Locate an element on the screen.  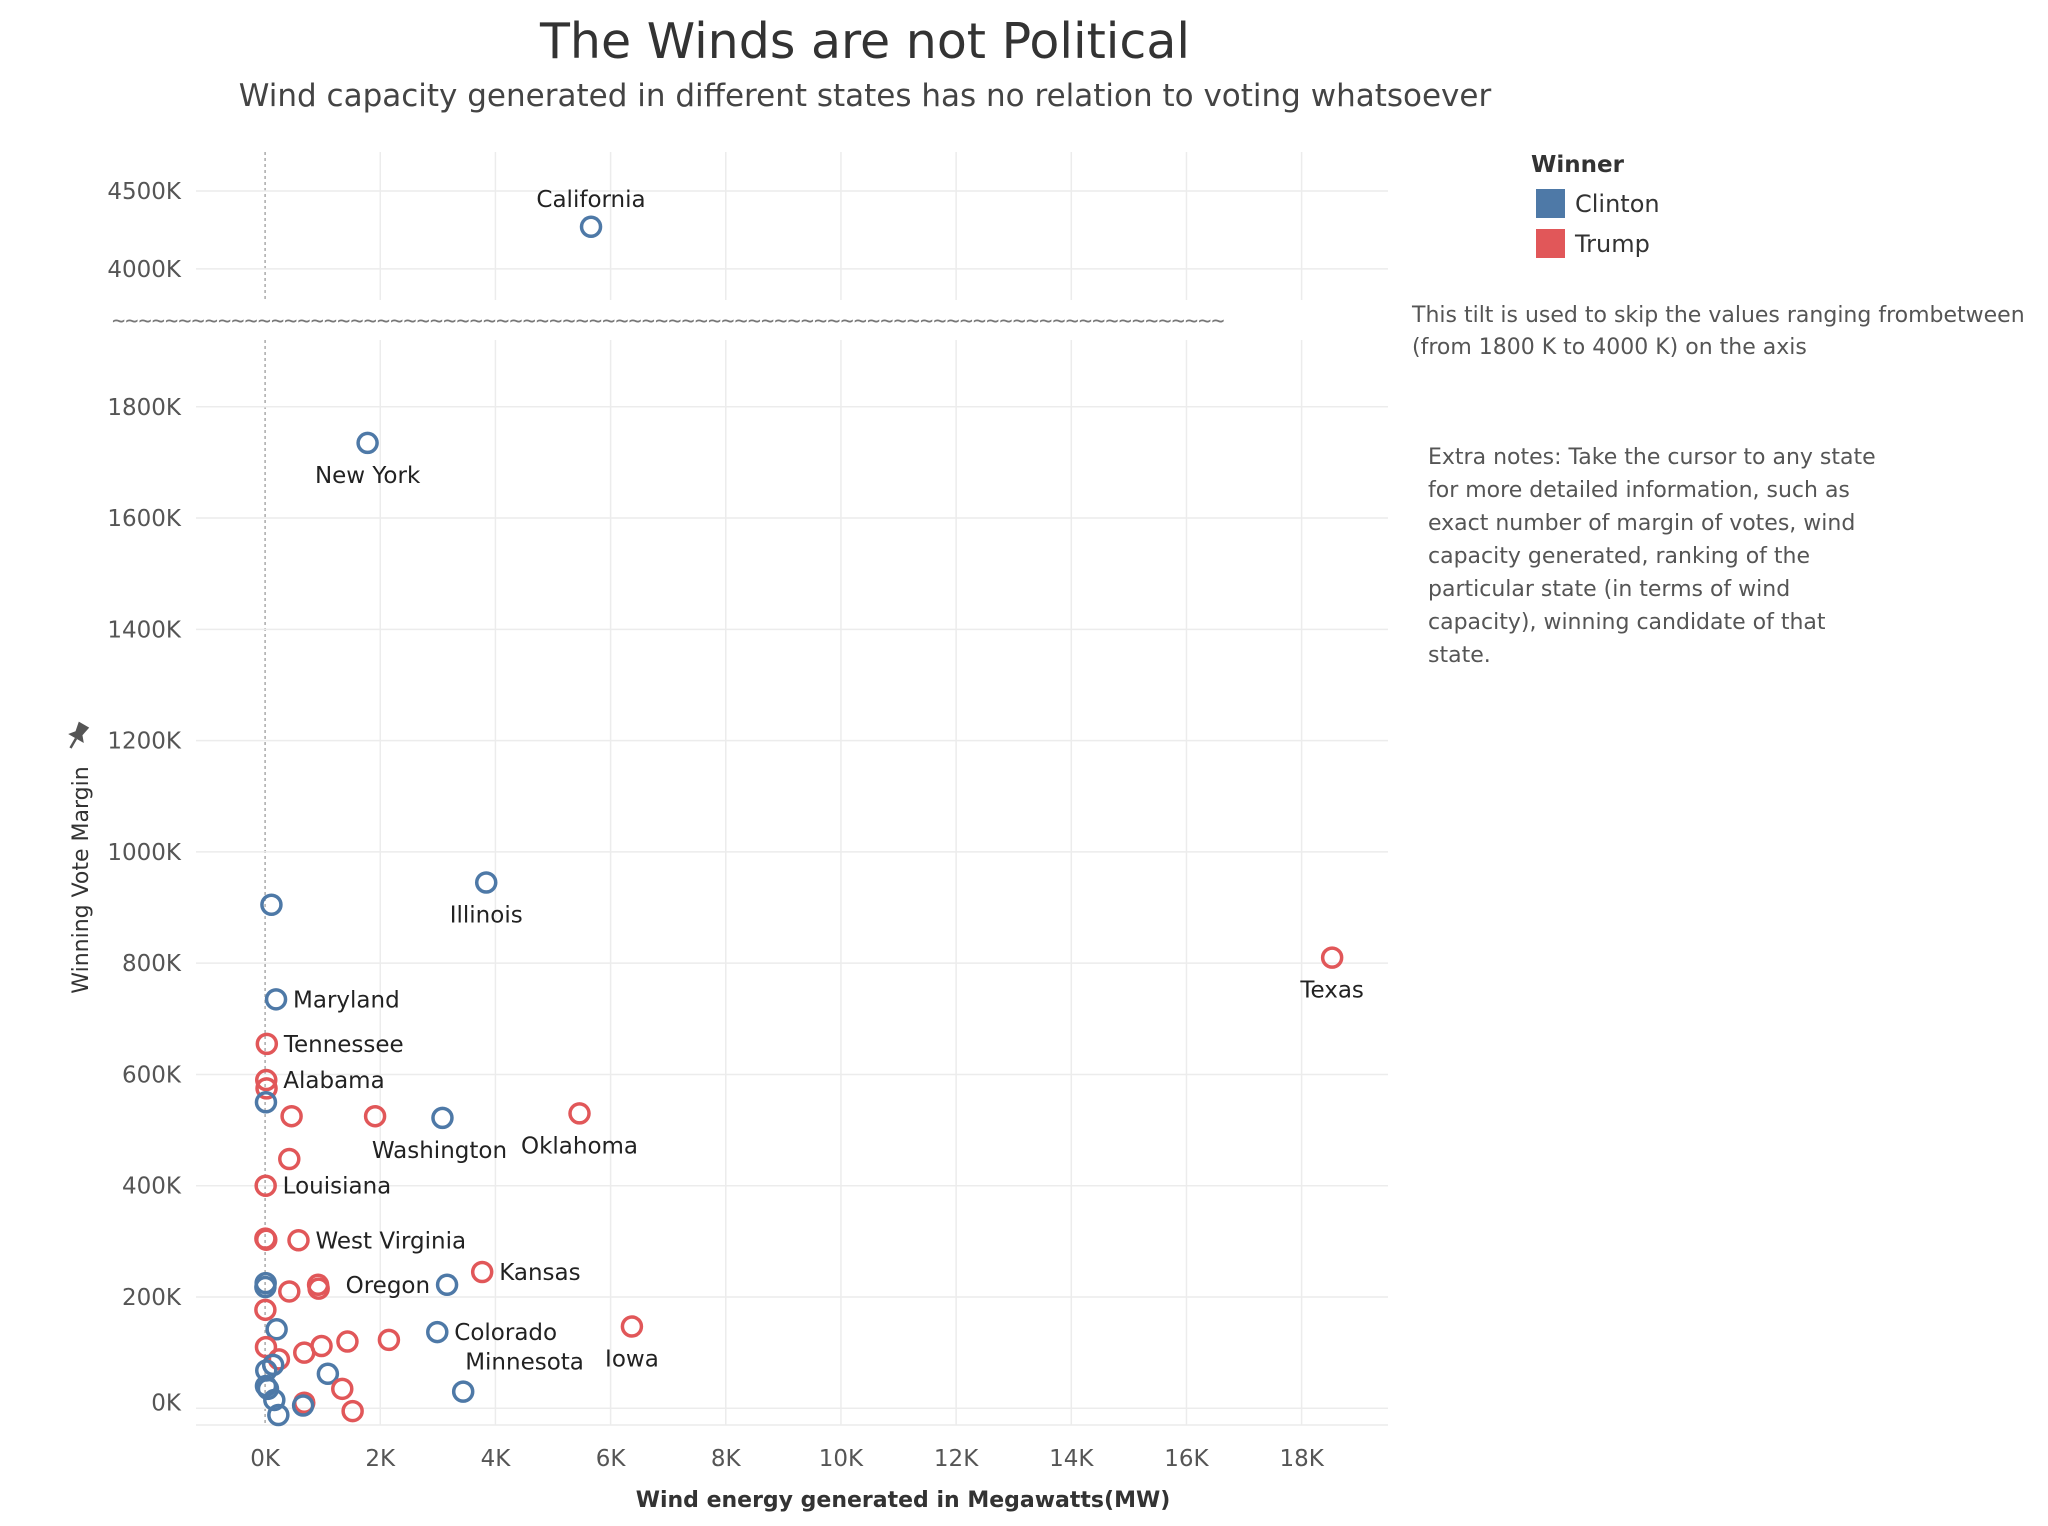
point-label: Texas is located at coordinates (1331, 991).